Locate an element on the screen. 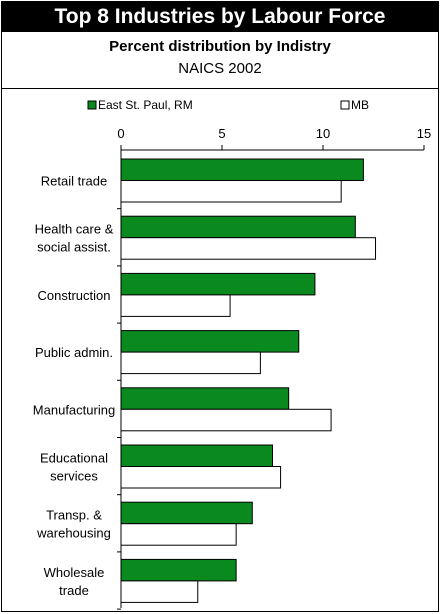 This screenshot has height=614, width=442. category-label: Wholesale trade is located at coordinates (74, 581).